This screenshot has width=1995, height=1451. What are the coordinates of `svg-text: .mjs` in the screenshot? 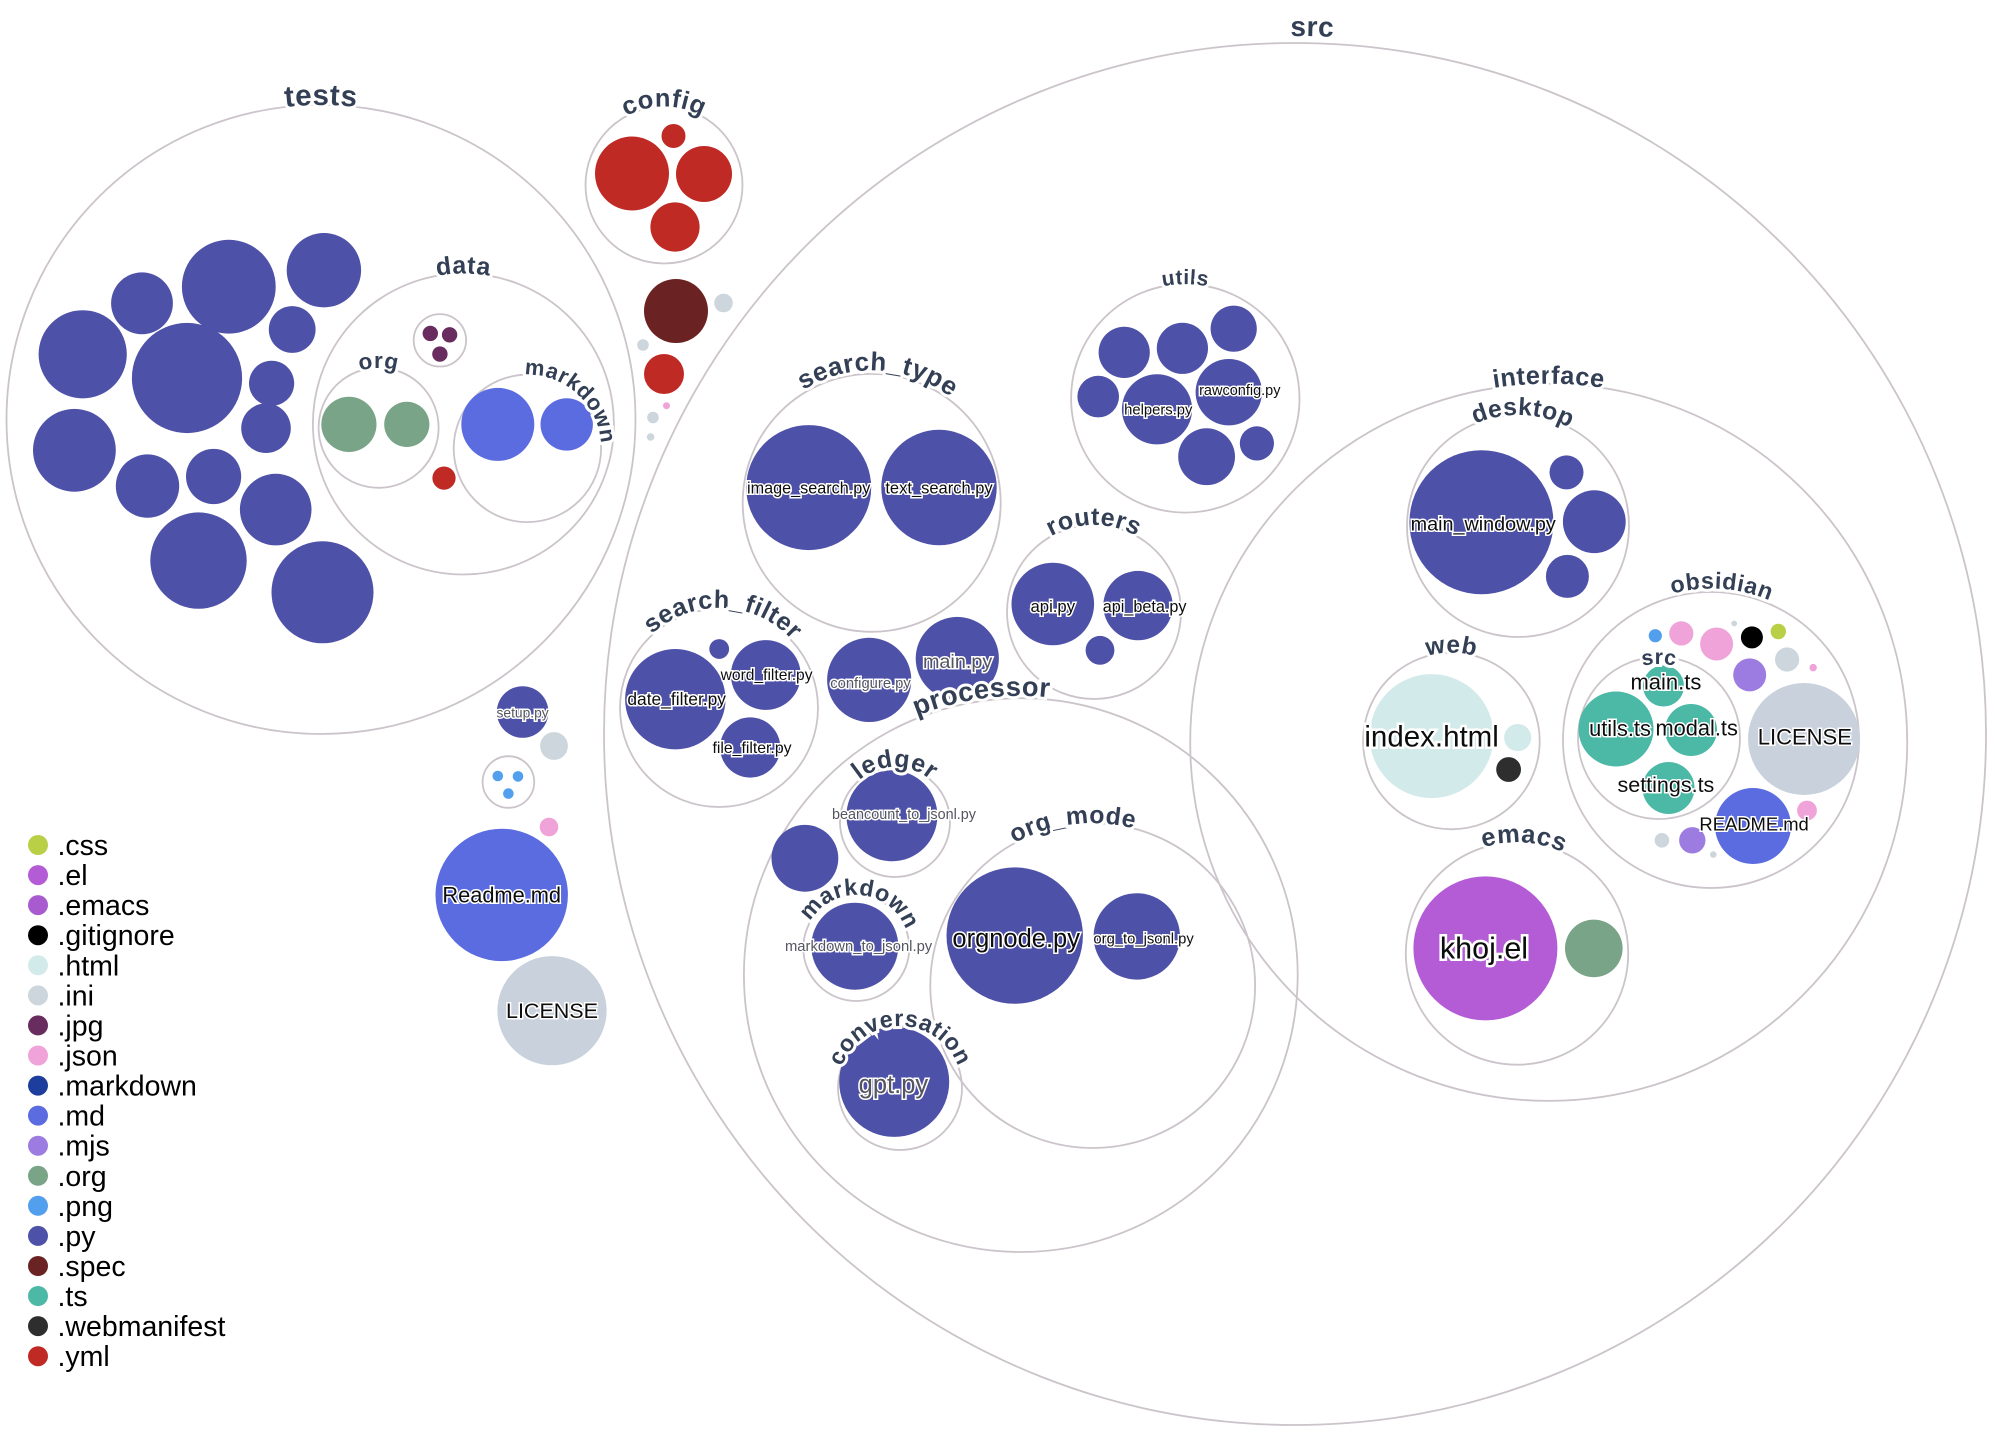 It's located at (84, 1147).